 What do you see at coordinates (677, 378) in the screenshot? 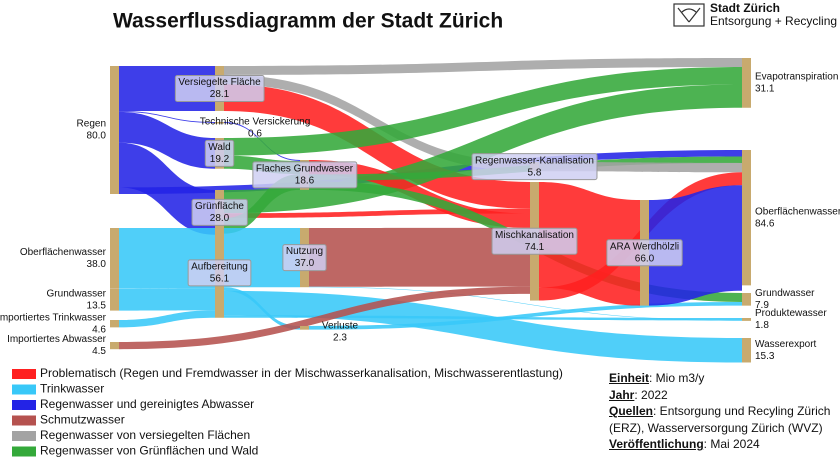
I see `info-text: : Mio m3/y` at bounding box center [677, 378].